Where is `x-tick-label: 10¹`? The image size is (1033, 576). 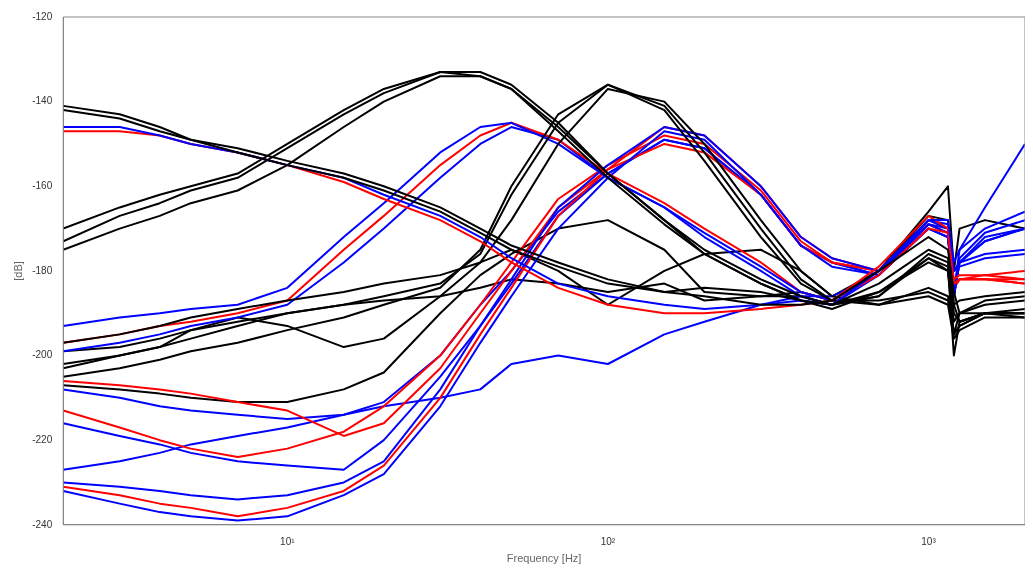 x-tick-label: 10¹ is located at coordinates (288, 541).